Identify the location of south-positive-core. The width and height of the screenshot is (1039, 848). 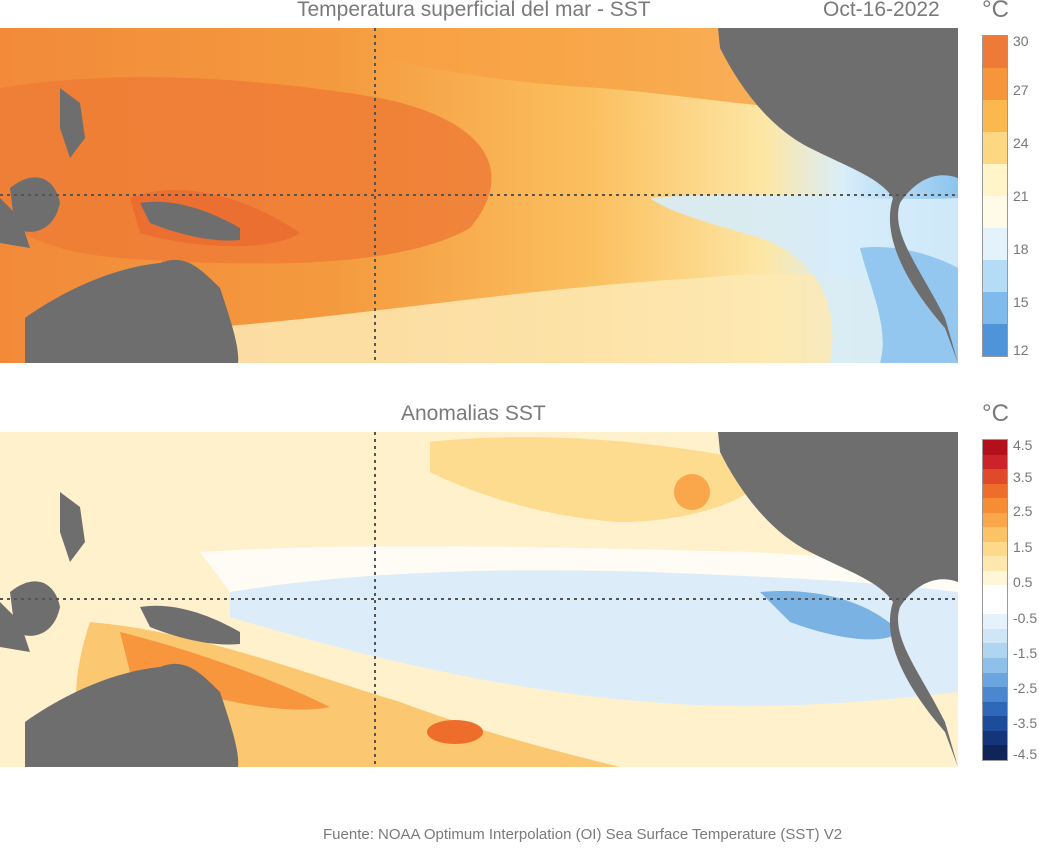
(225, 671).